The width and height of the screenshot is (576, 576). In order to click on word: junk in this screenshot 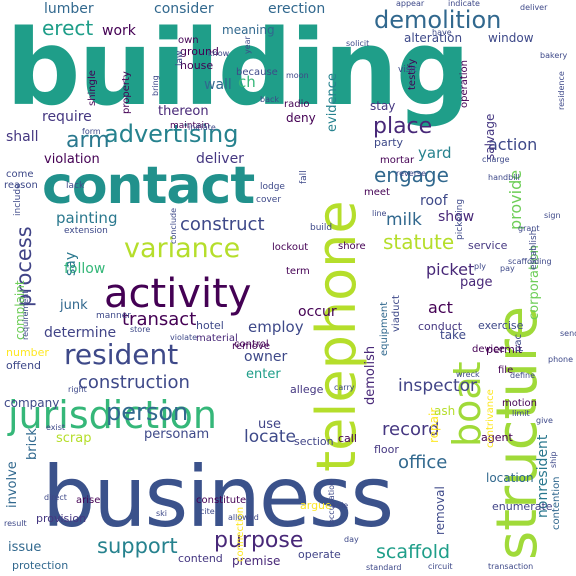, I will do `click(74, 305)`.